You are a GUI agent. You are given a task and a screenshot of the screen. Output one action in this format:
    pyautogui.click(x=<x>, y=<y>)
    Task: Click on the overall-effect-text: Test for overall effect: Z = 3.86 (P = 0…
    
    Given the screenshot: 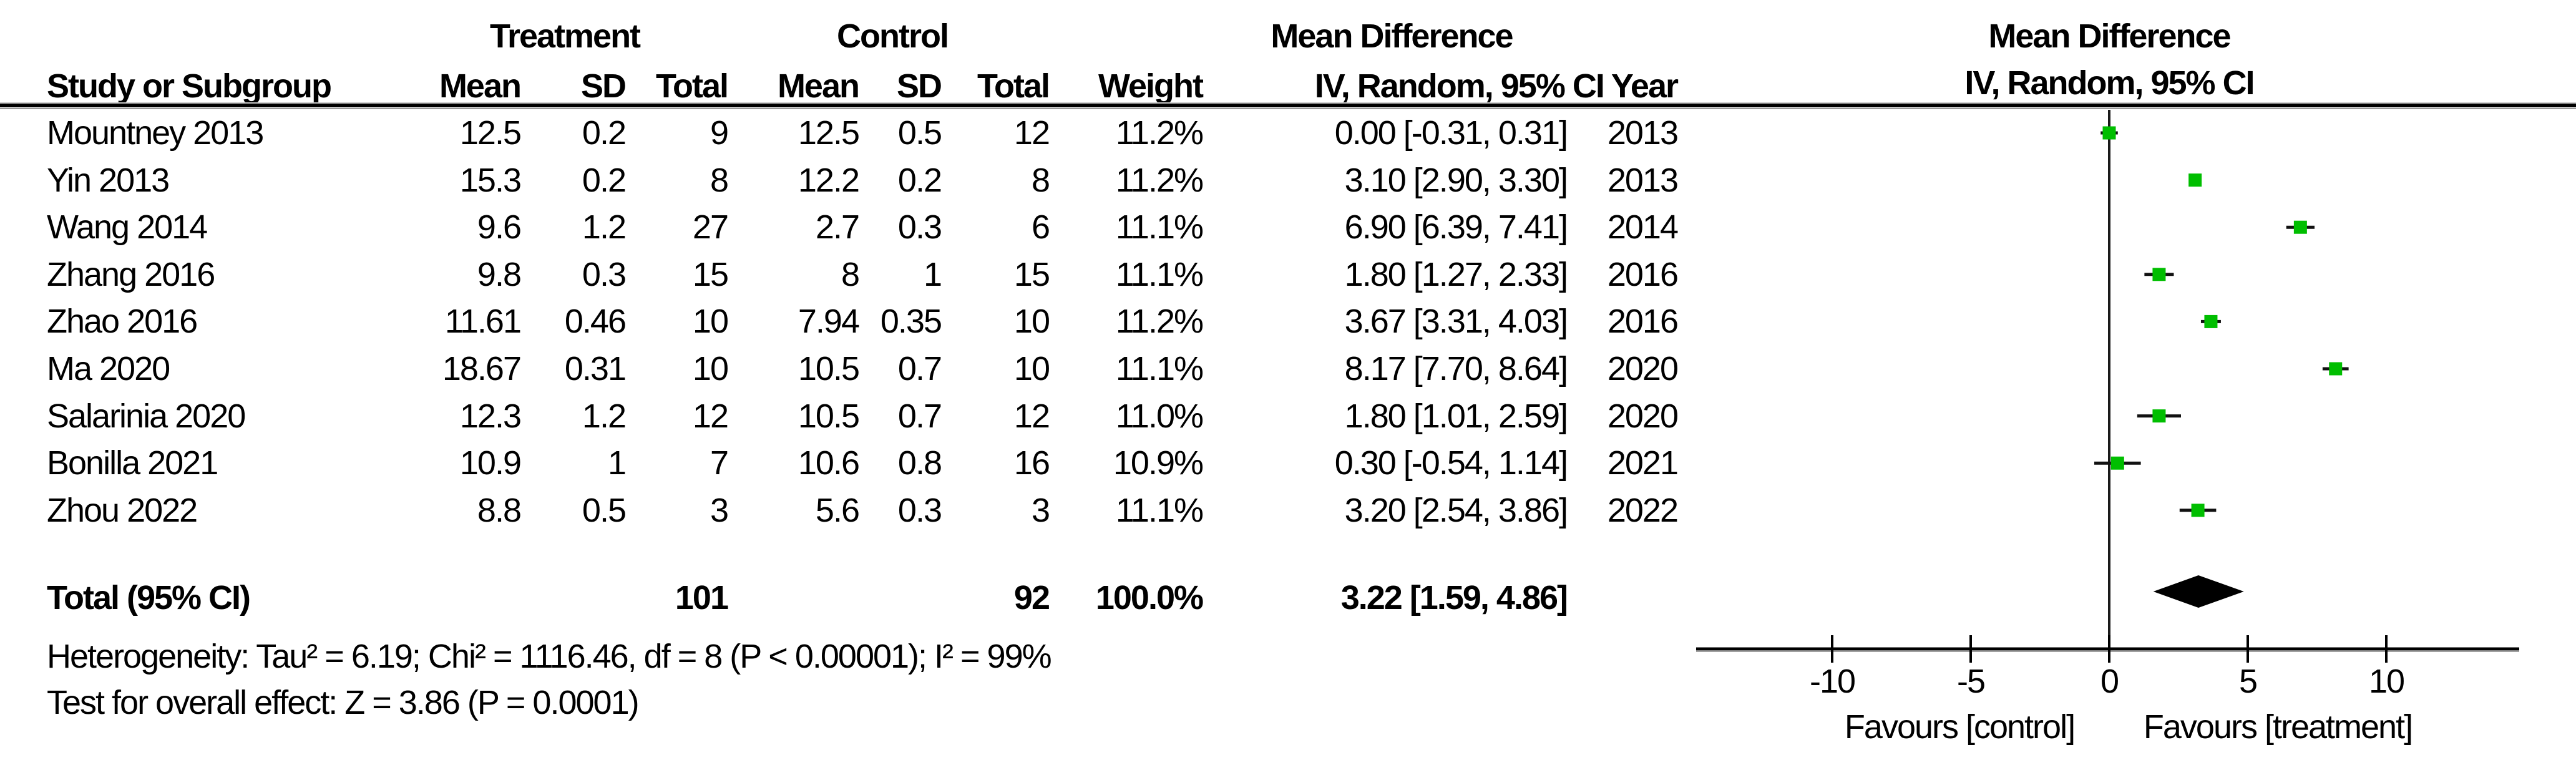 What is the action you would take?
    pyautogui.click(x=343, y=702)
    